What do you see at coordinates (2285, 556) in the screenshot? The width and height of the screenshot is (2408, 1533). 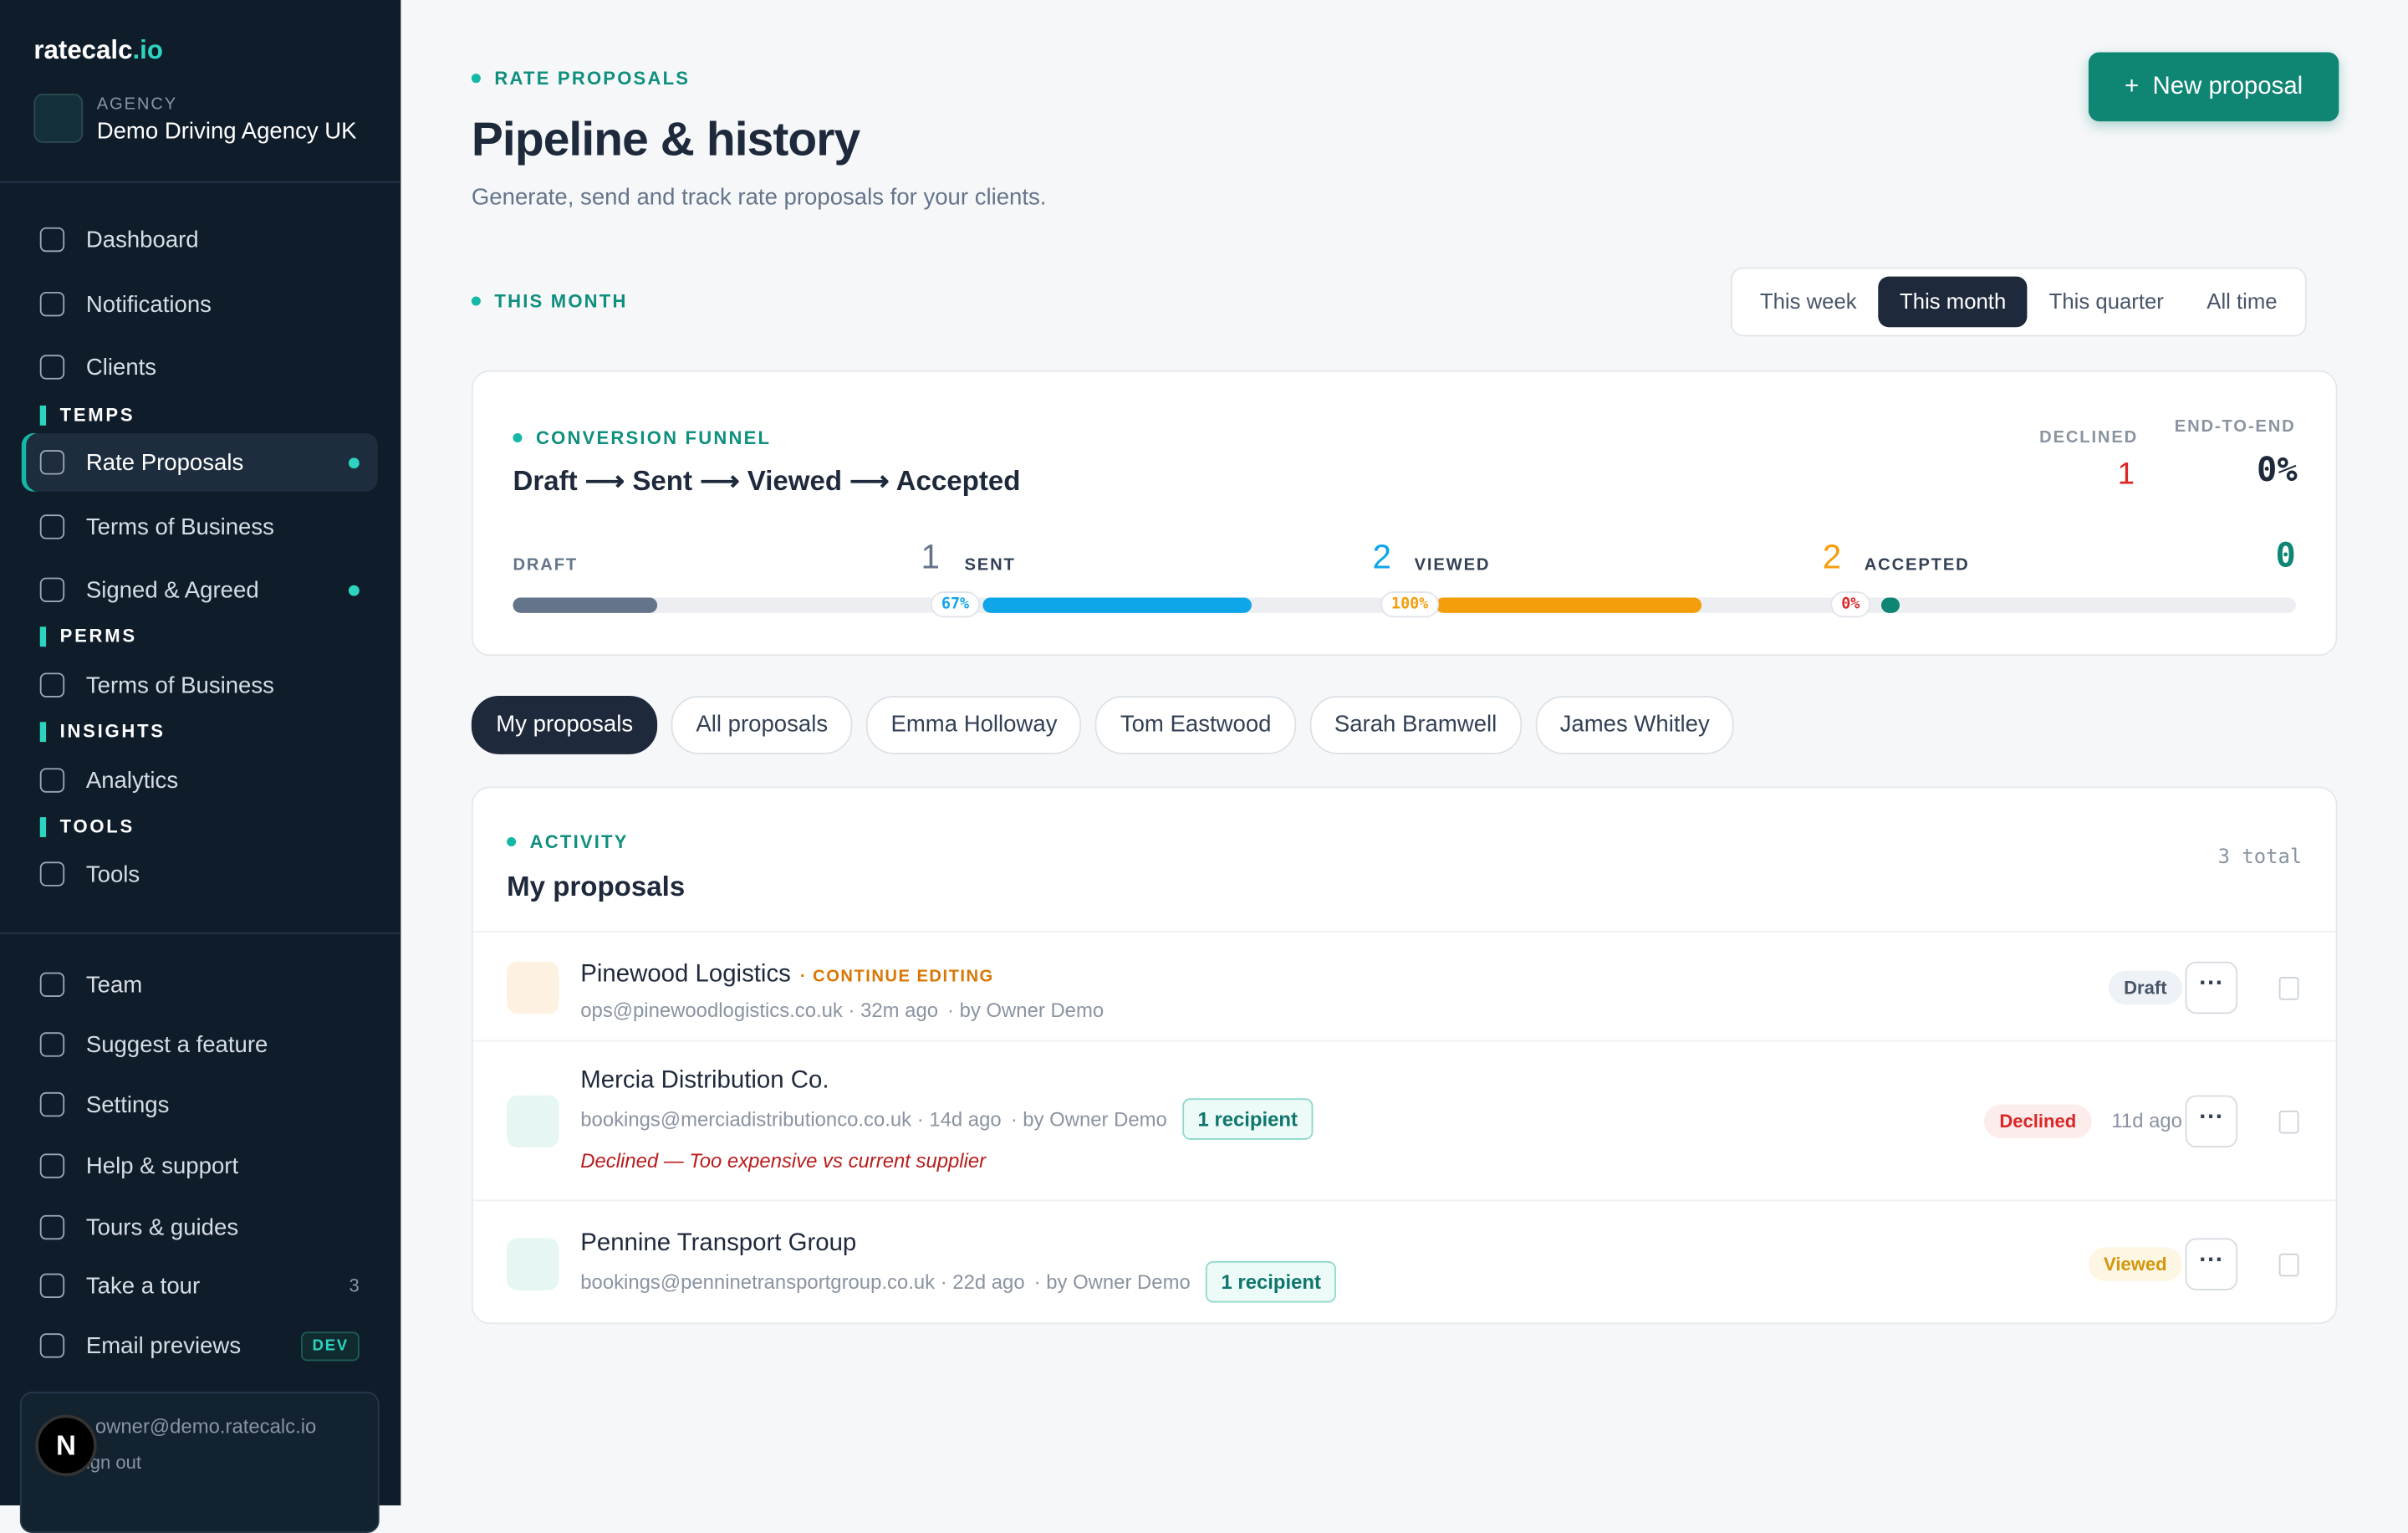 I see `stage-count: 0` at bounding box center [2285, 556].